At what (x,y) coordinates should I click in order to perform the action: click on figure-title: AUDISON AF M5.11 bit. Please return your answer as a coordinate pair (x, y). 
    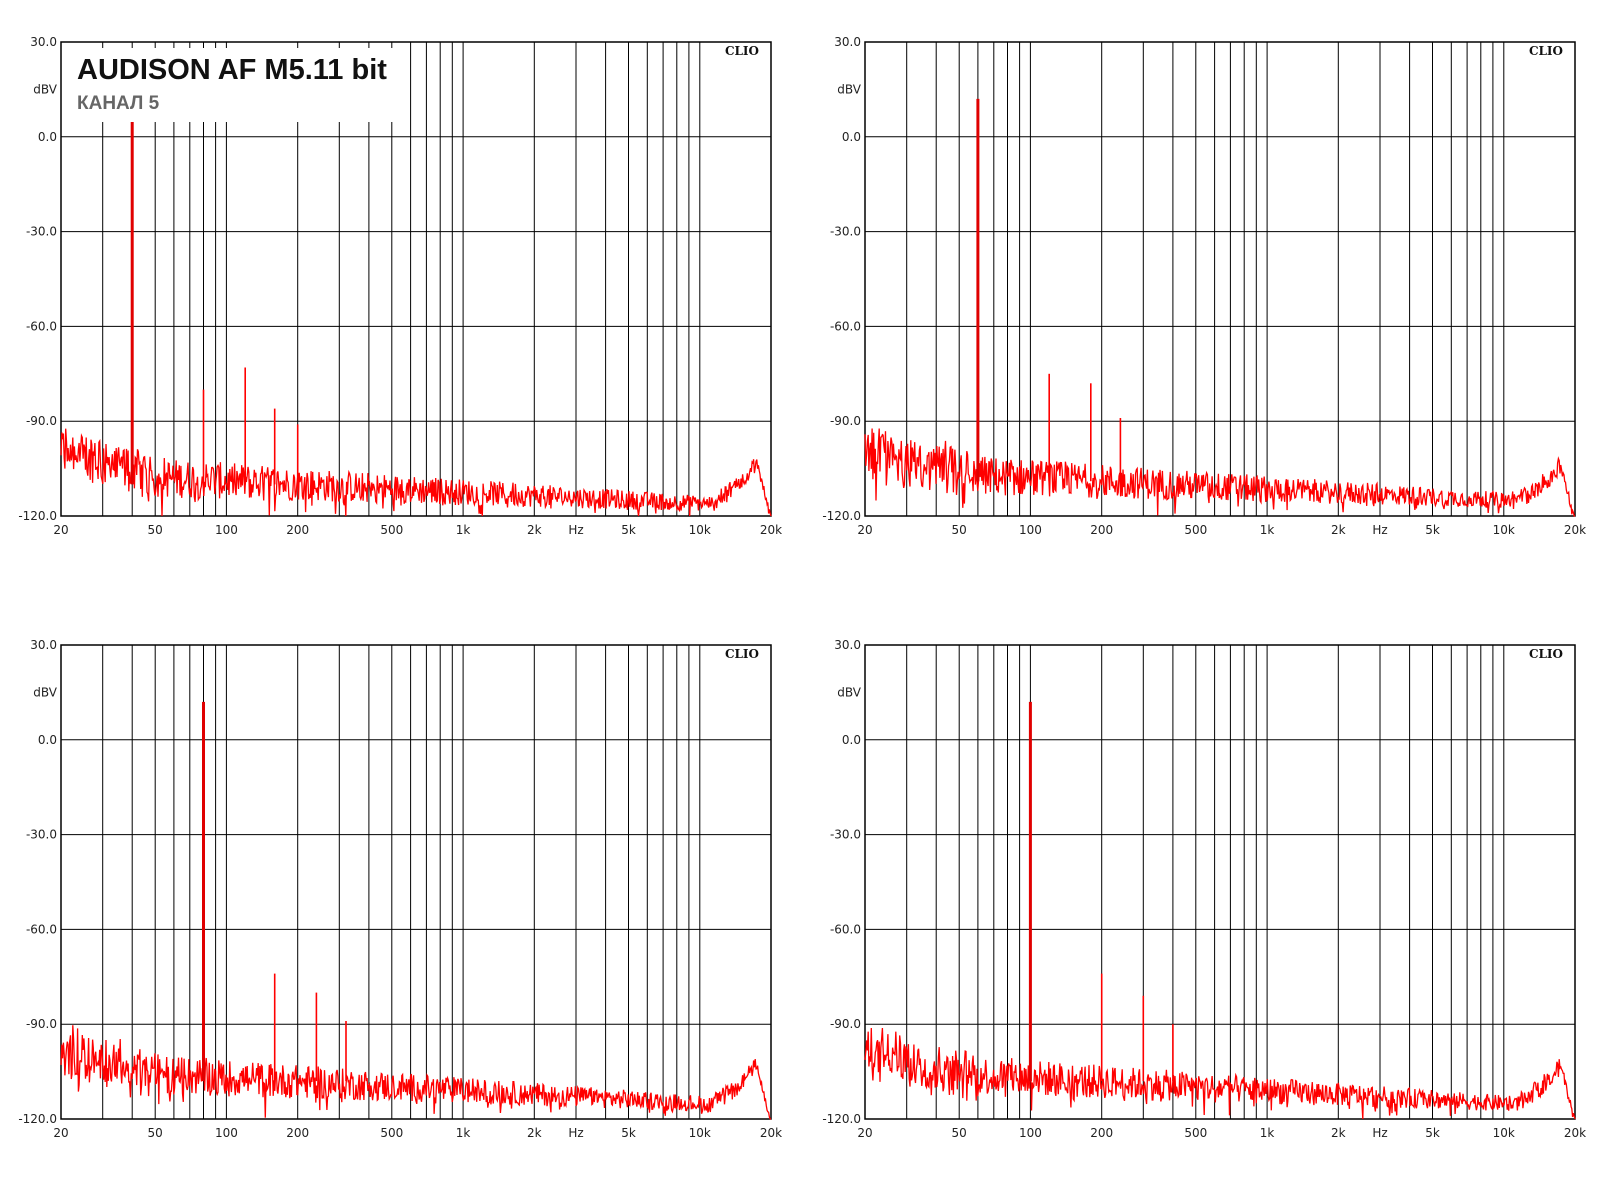
    Looking at the image, I should click on (232, 70).